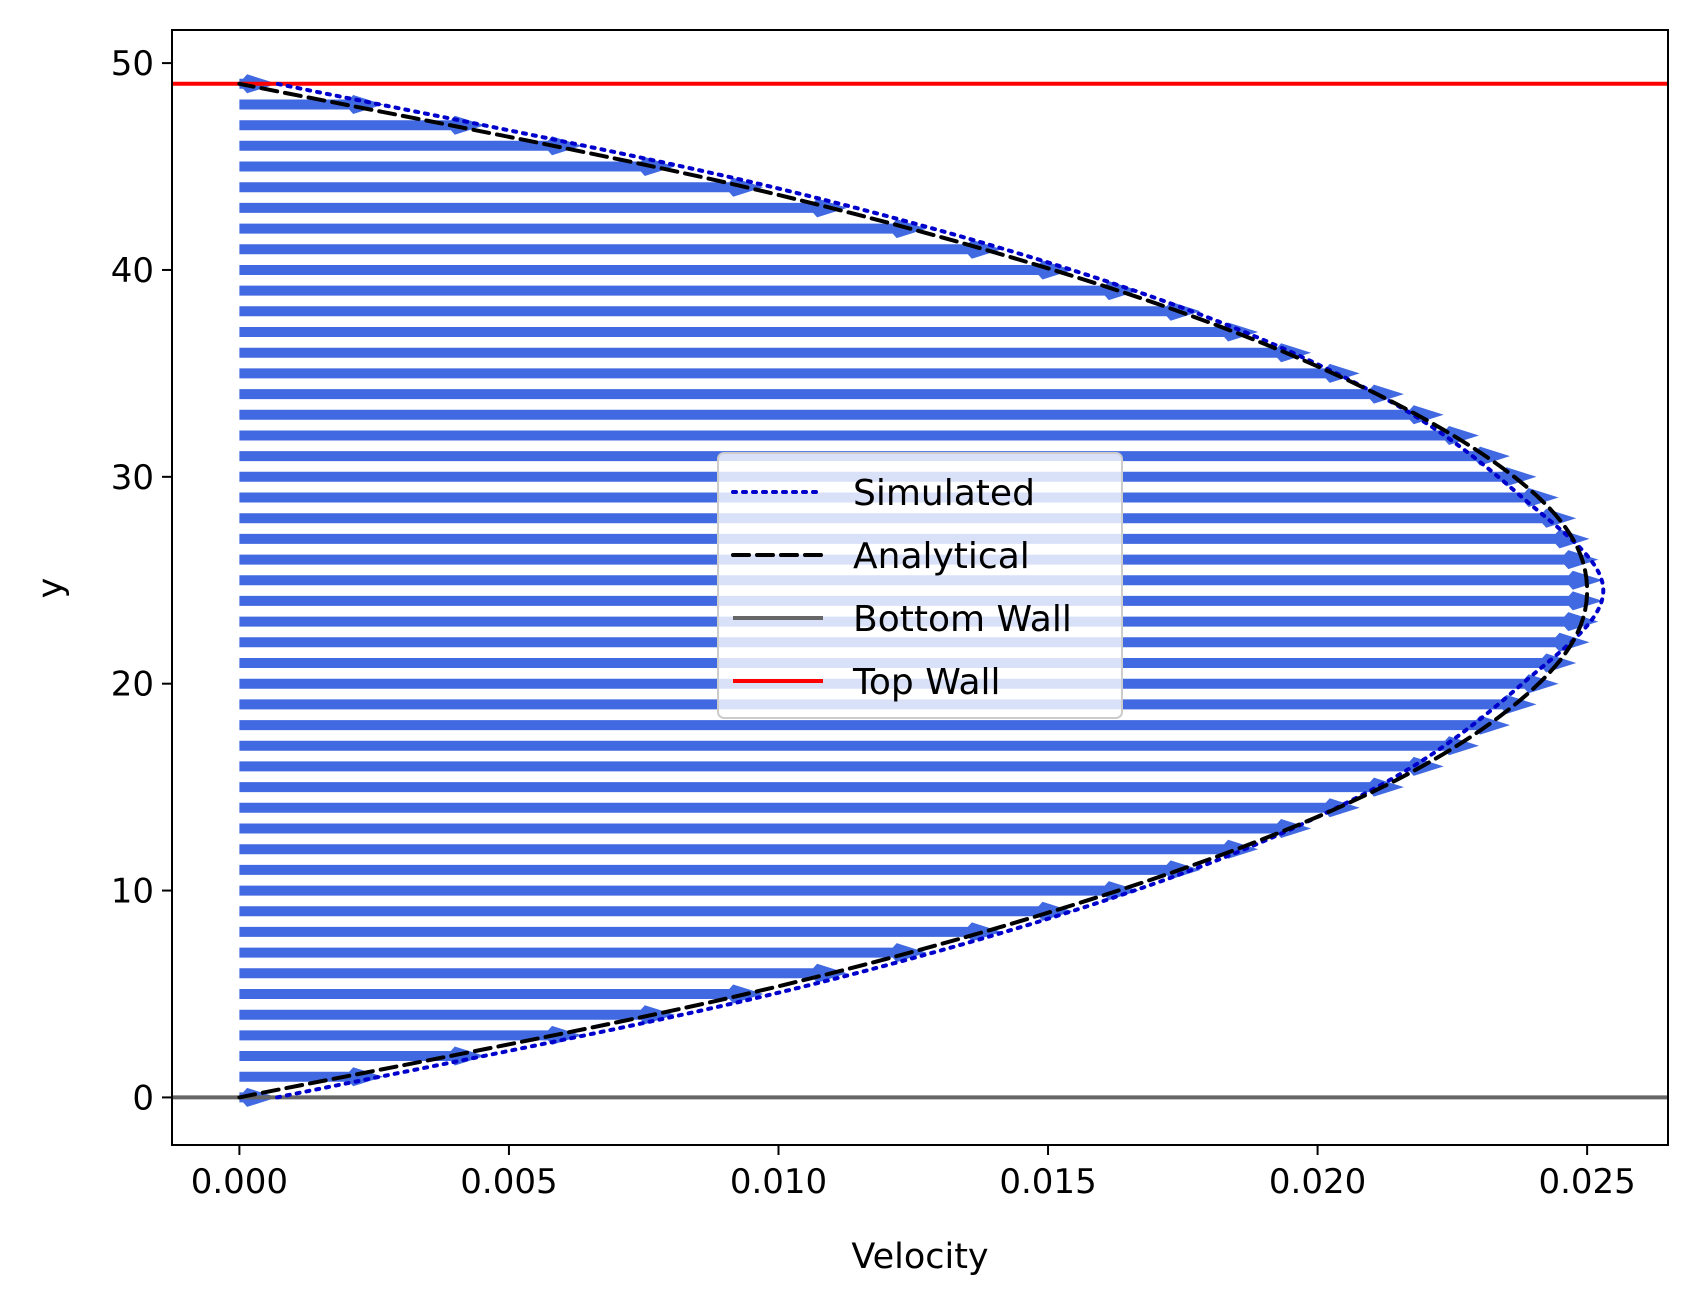  I want to click on x-tick-label: 0.025, so click(1586, 1182).